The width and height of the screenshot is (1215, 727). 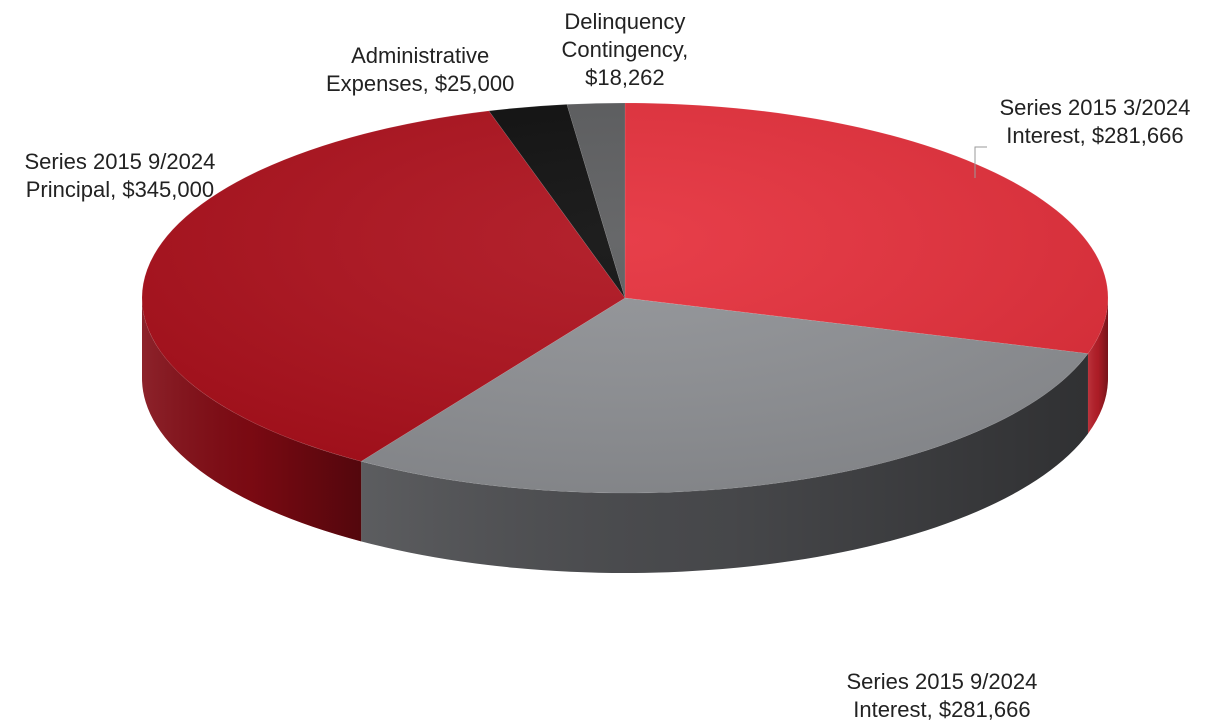 I want to click on pie-side-shade-series-2015-3-2024-interest, so click(x=1097, y=366).